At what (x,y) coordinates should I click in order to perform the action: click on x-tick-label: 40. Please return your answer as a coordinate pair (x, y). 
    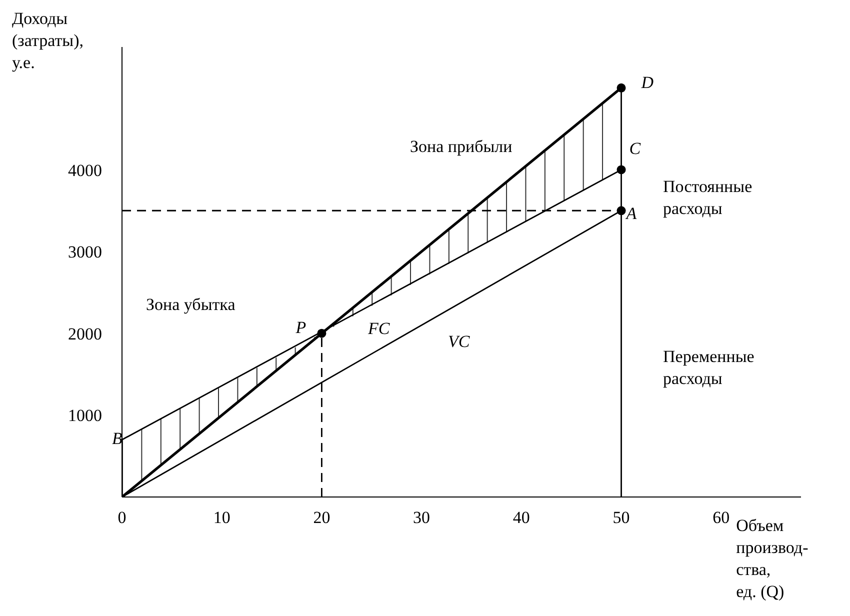
    Looking at the image, I should click on (521, 518).